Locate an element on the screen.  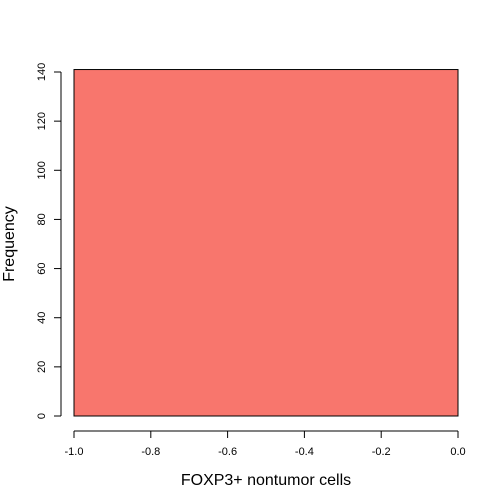
y-tick-label: 60 is located at coordinates (42, 268).